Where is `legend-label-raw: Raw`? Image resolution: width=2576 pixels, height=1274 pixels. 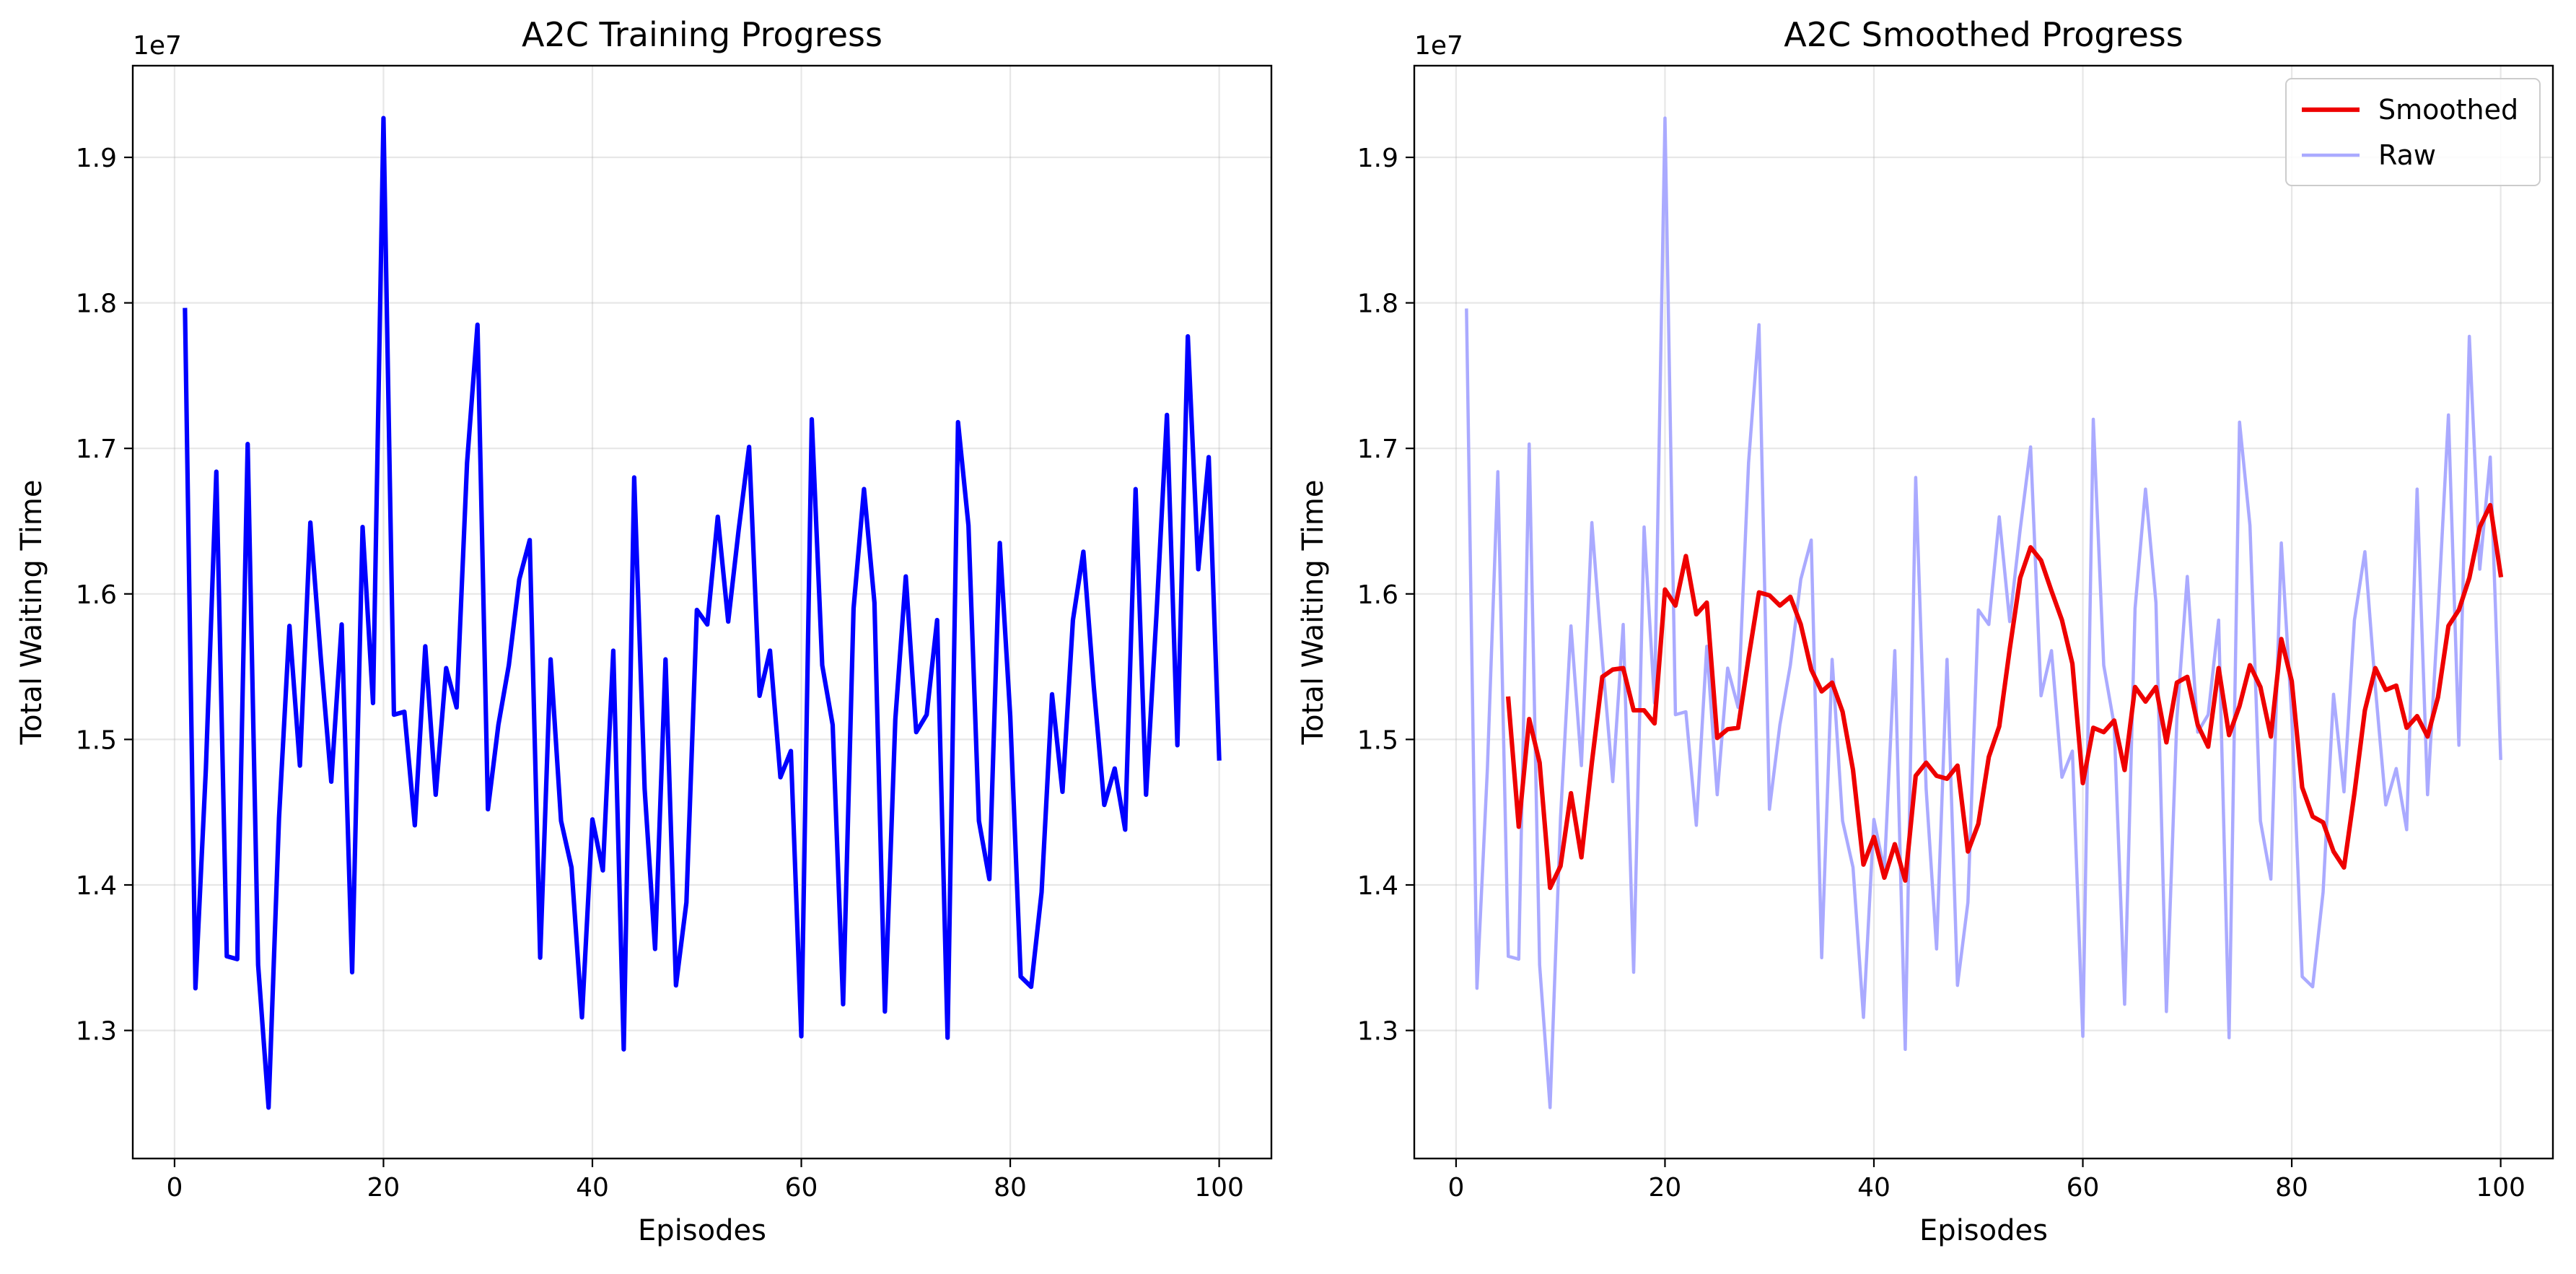 legend-label-raw: Raw is located at coordinates (2407, 155).